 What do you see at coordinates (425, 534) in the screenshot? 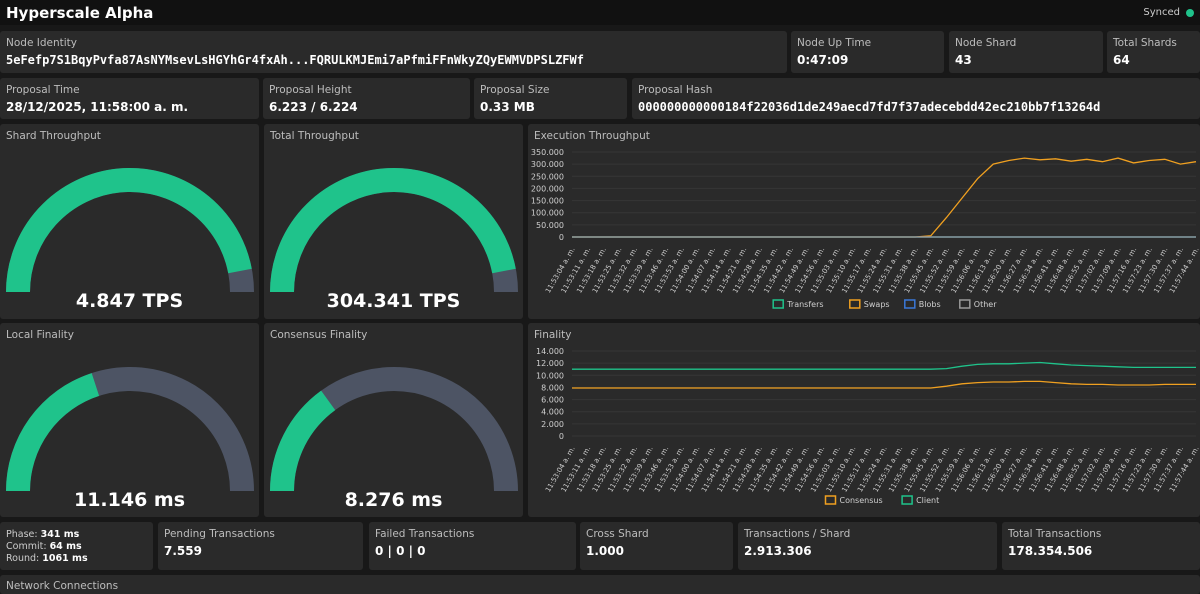
I see `failed-transactions-label: Failed Transactions` at bounding box center [425, 534].